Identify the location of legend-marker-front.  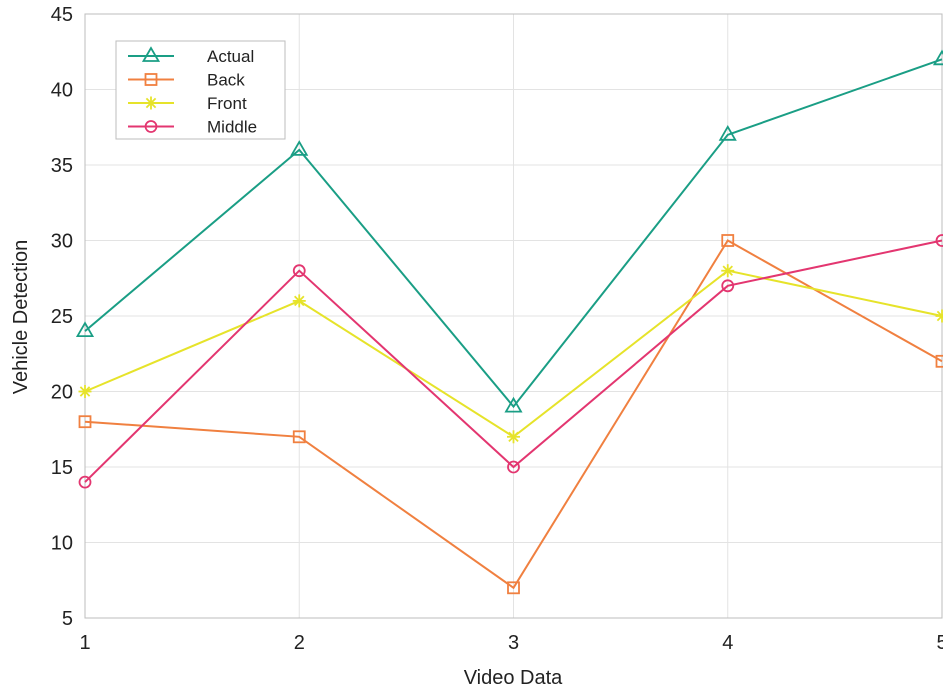
(151, 103).